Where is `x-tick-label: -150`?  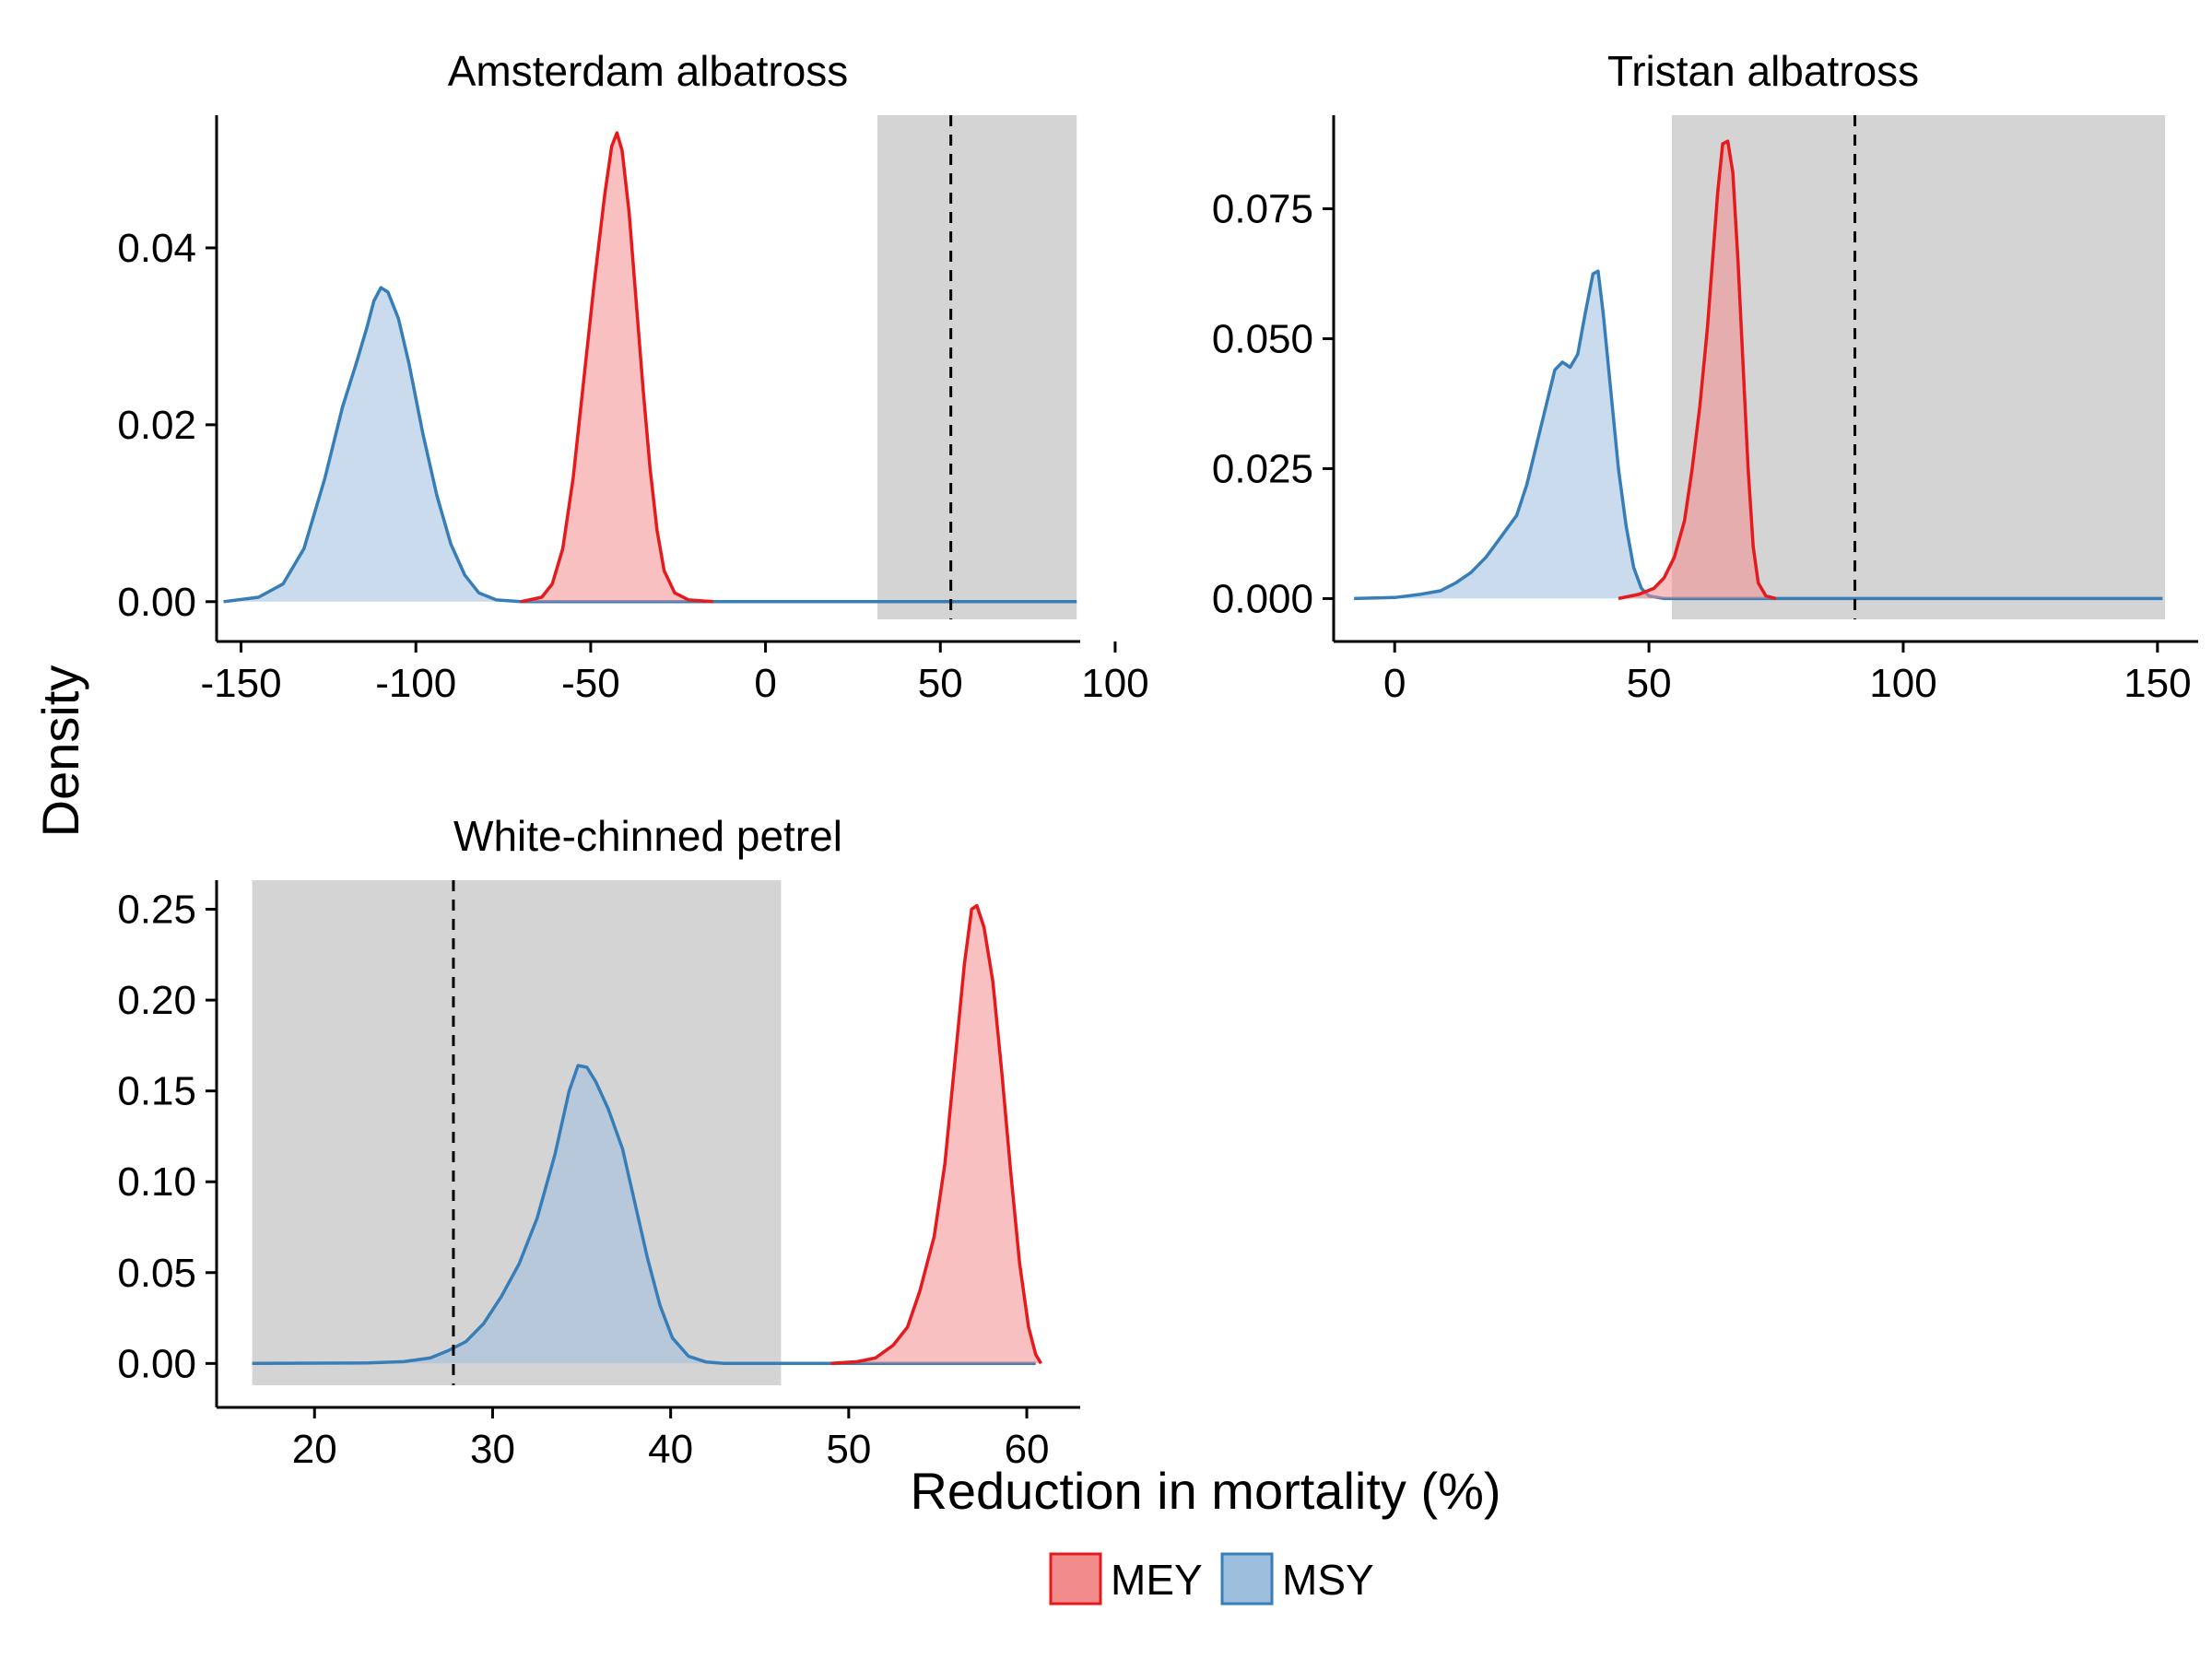 x-tick-label: -150 is located at coordinates (241, 683).